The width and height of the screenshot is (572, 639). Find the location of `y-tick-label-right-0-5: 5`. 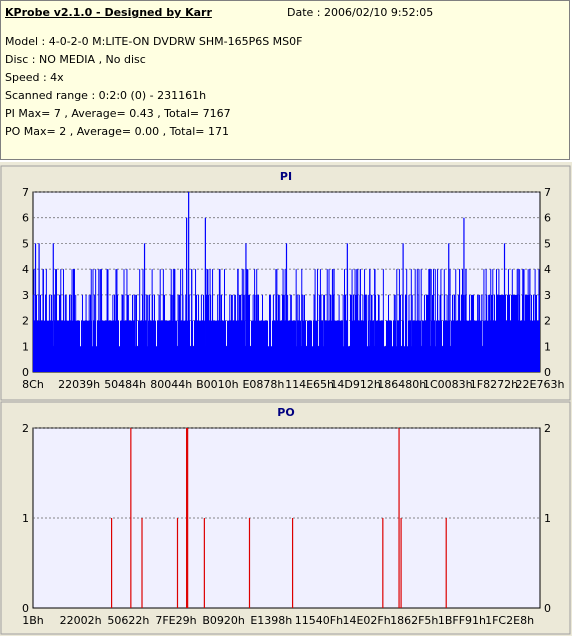

y-tick-label-right-0-5: 5 is located at coordinates (547, 243).